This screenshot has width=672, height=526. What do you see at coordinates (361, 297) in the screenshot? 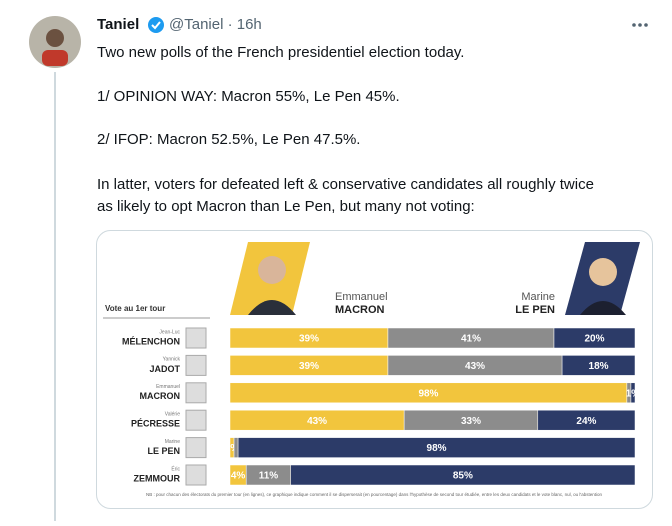
I see `legend-first-name: Emmanuel` at bounding box center [361, 297].